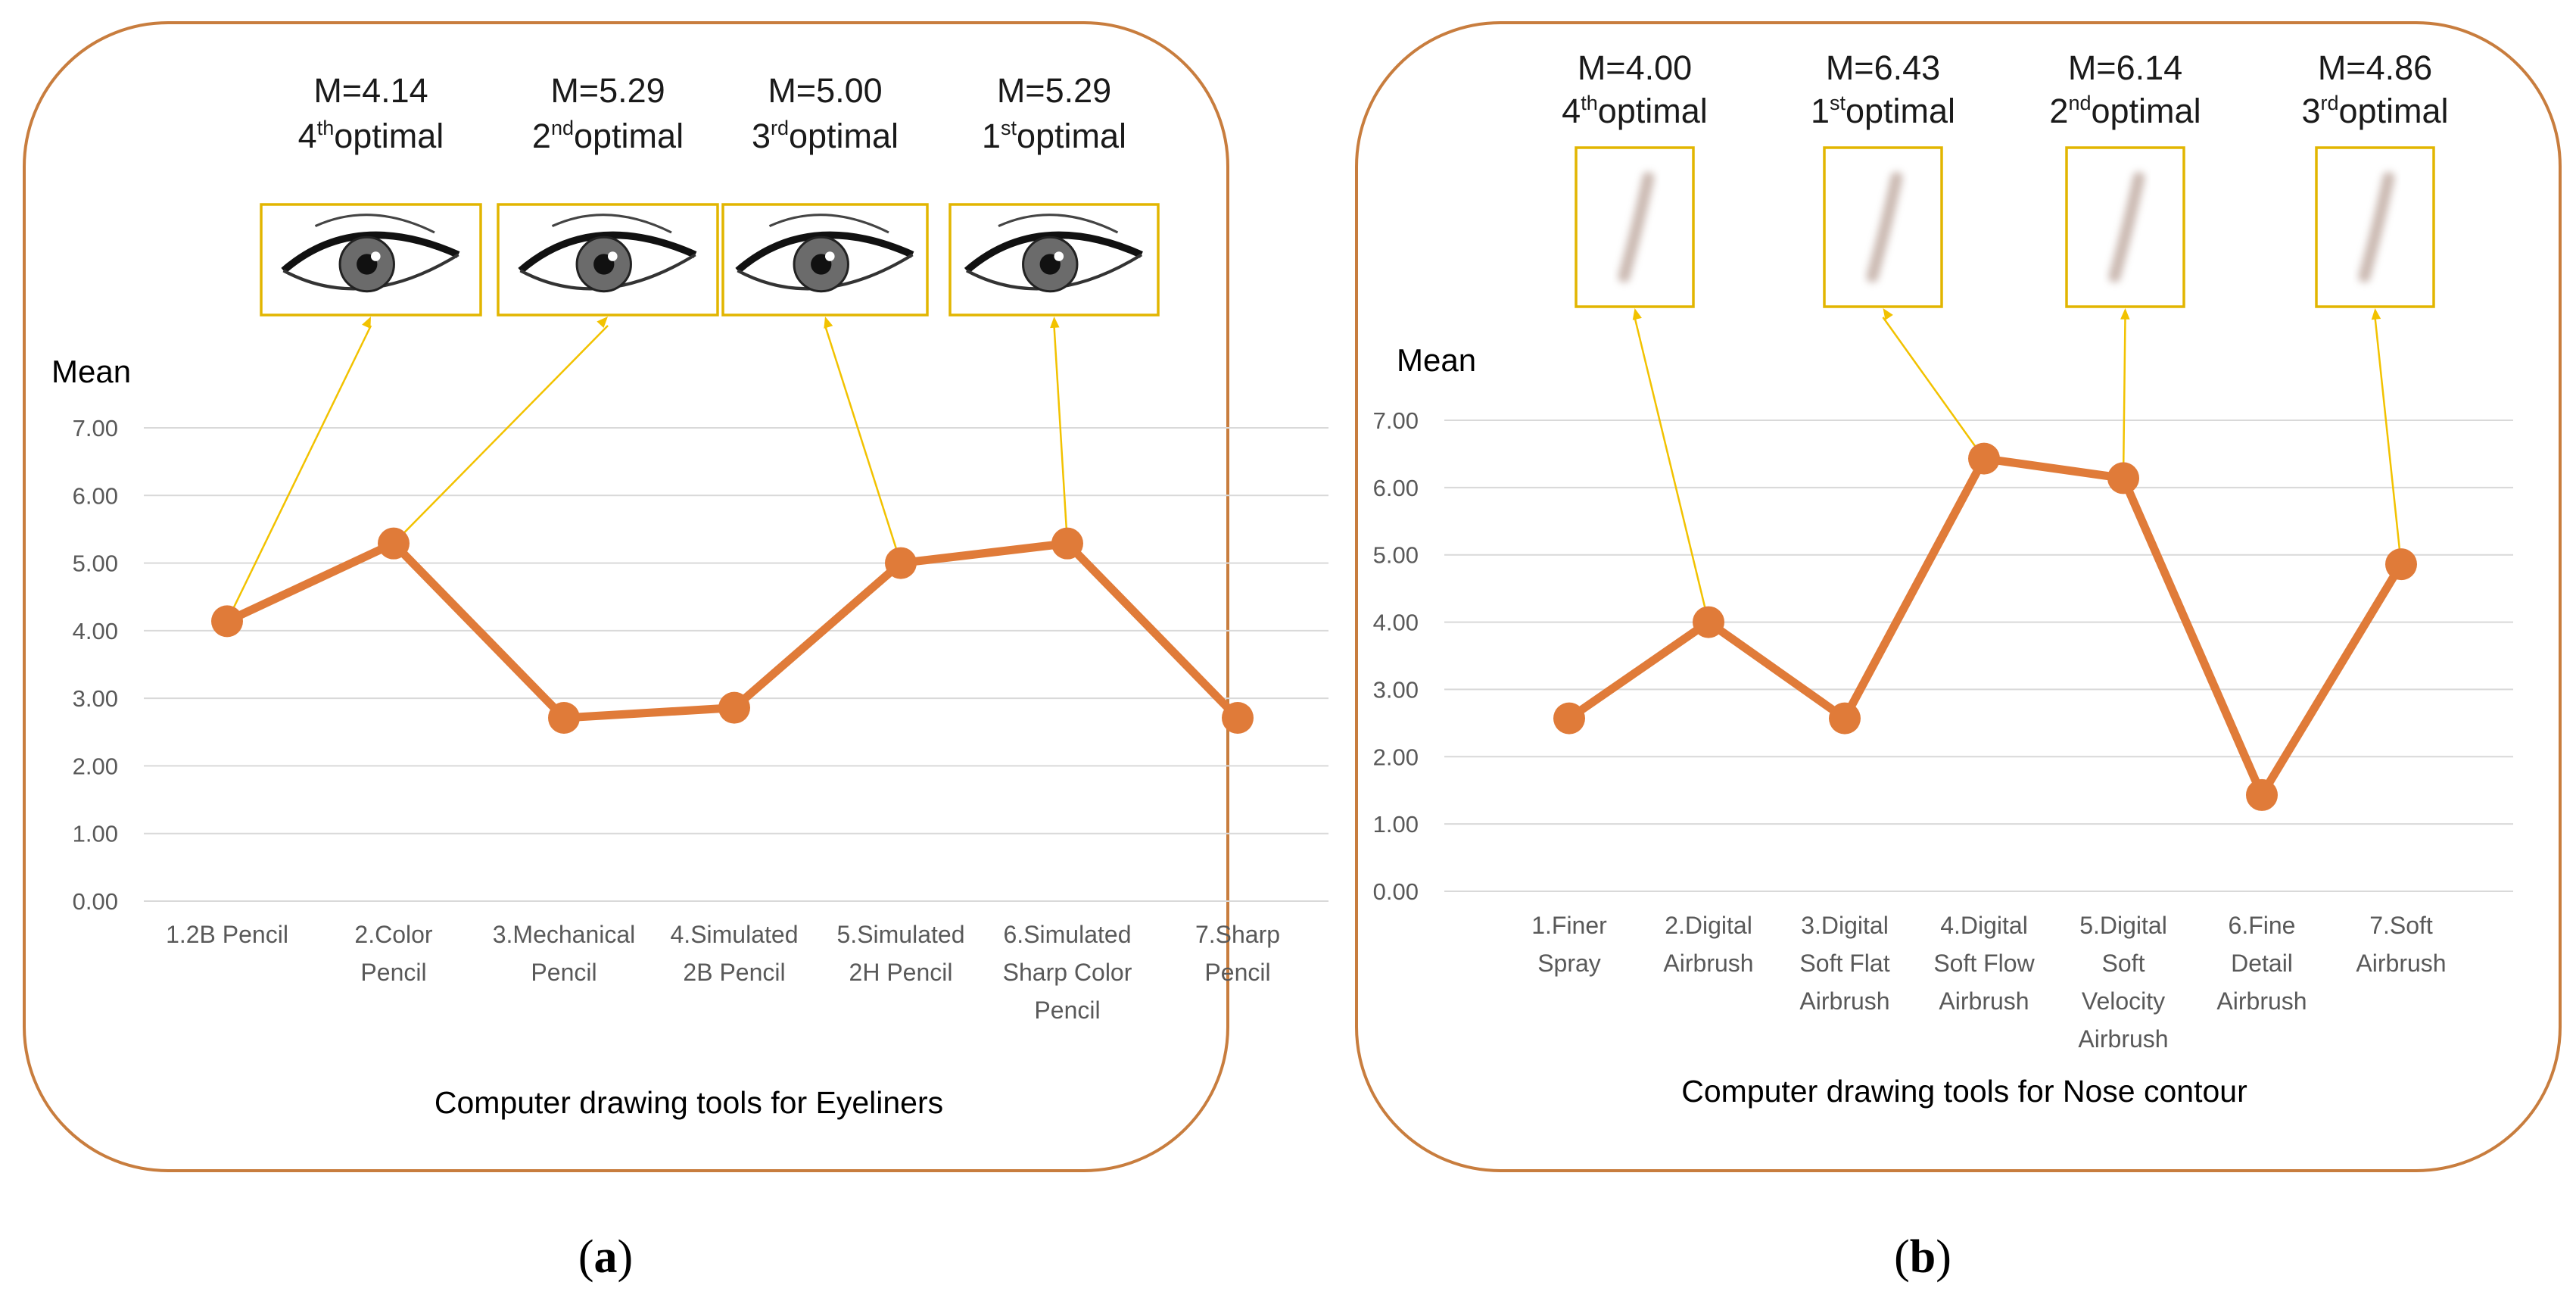 Image resolution: width=2576 pixels, height=1307 pixels. I want to click on panel-label: (b), so click(1923, 1257).